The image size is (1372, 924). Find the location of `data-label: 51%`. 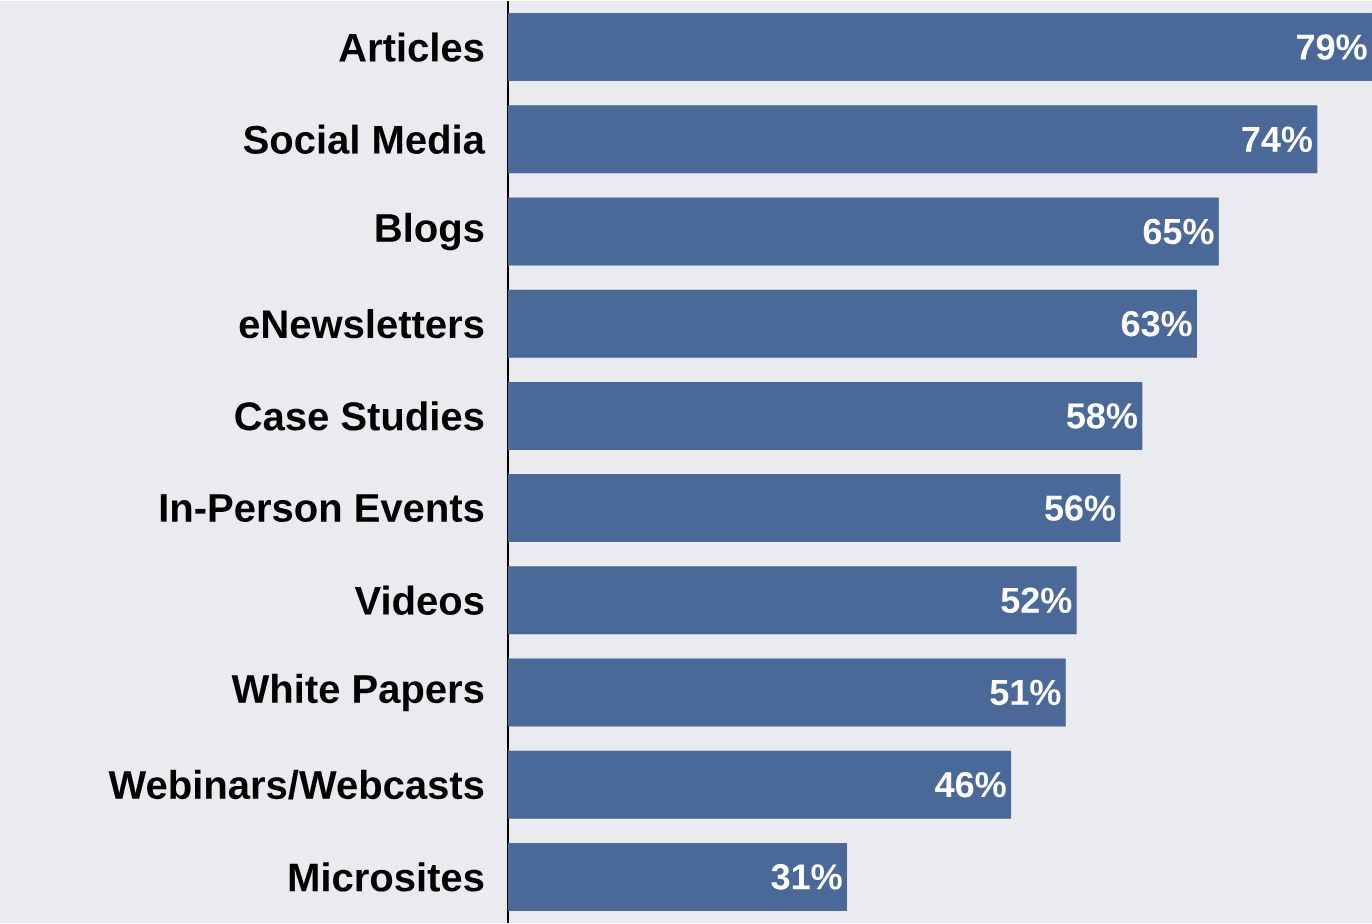

data-label: 51% is located at coordinates (1025, 692).